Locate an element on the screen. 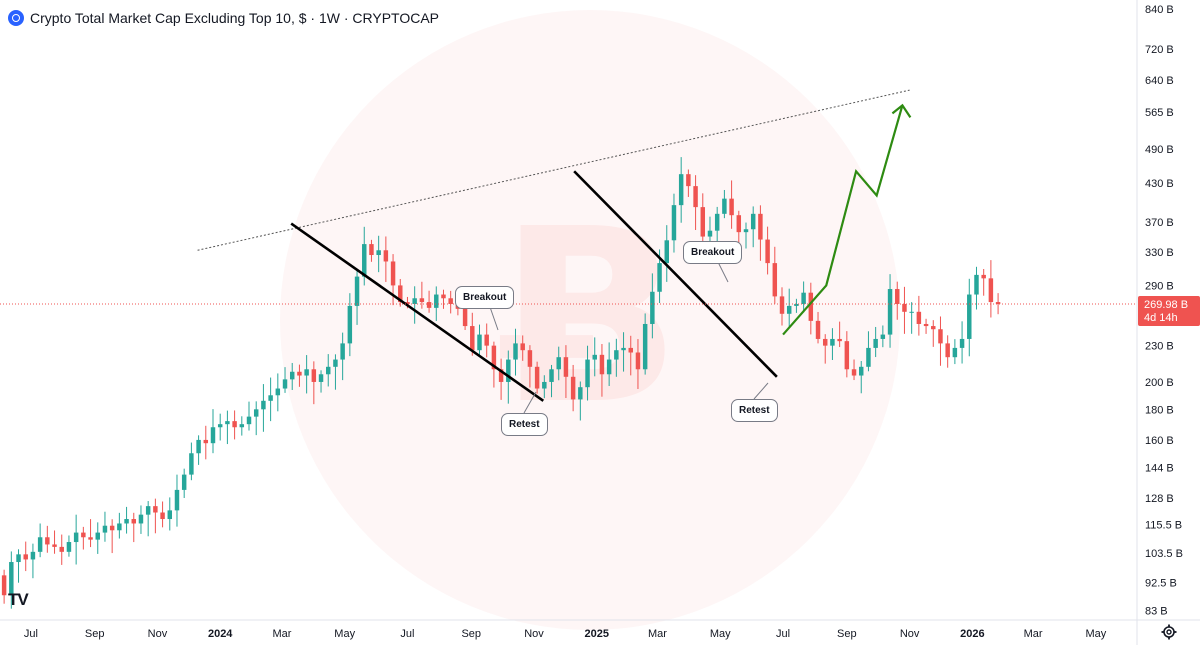 The width and height of the screenshot is (1200, 645). x-tick-label: Mar is located at coordinates (1033, 634).